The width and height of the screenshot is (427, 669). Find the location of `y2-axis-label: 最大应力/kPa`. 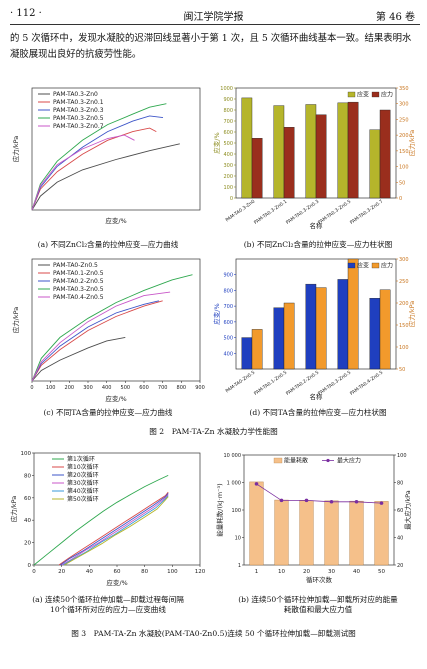

y2-axis-label: 最大应力/kPa is located at coordinates (407, 510).